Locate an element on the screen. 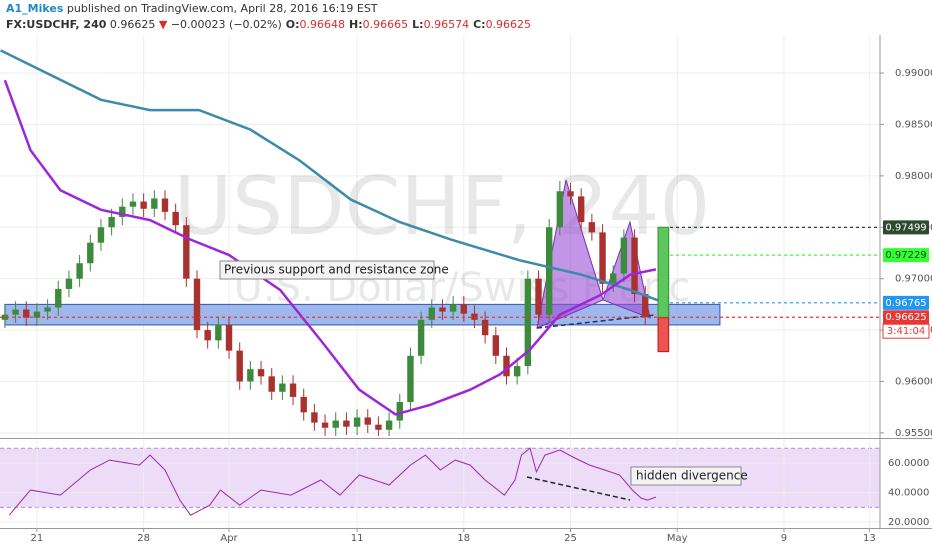 Image resolution: width=932 pixels, height=550 pixels. x-tick-label: 18 is located at coordinates (463, 538).